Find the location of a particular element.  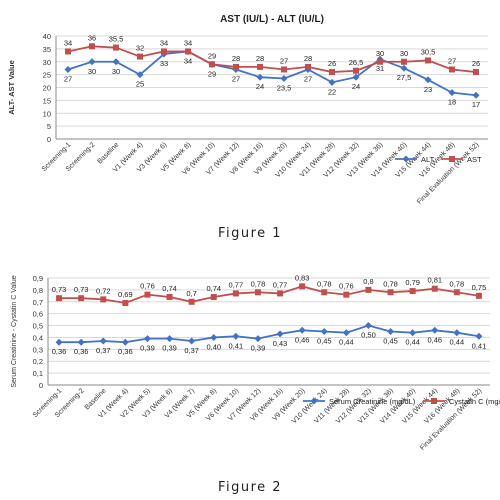

data-label: 0,77 is located at coordinates (280, 284).